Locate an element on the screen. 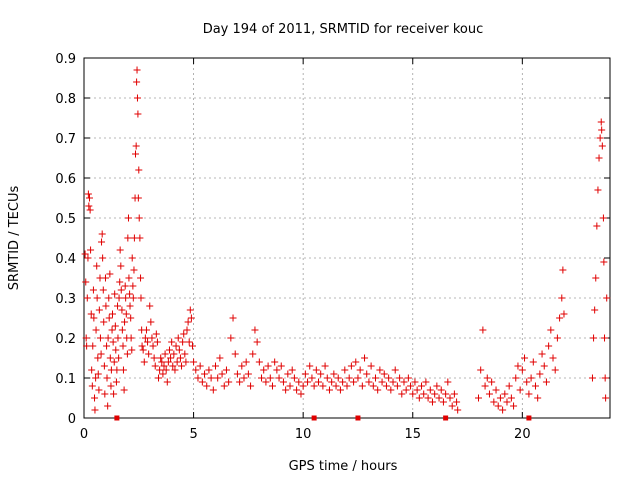 The image size is (640, 480). y-tick-label: 0.1 is located at coordinates (65, 379).